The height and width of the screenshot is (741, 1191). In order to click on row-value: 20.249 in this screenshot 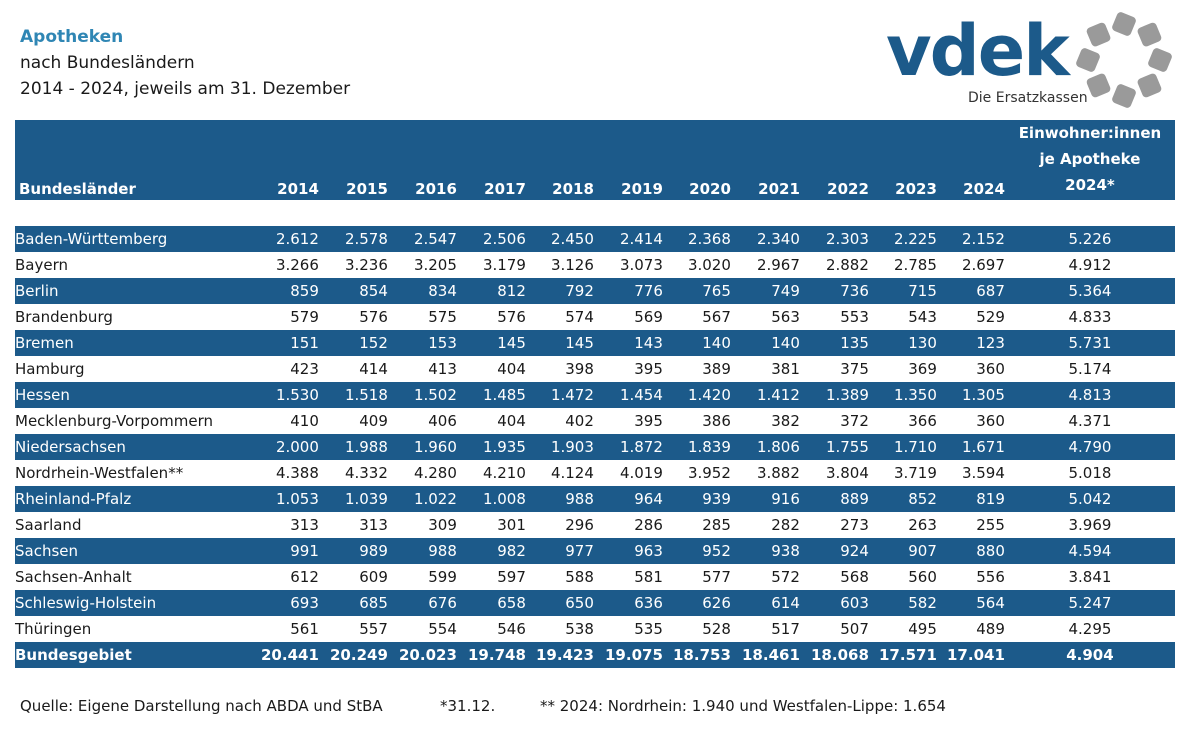, I will do `click(359, 655)`.